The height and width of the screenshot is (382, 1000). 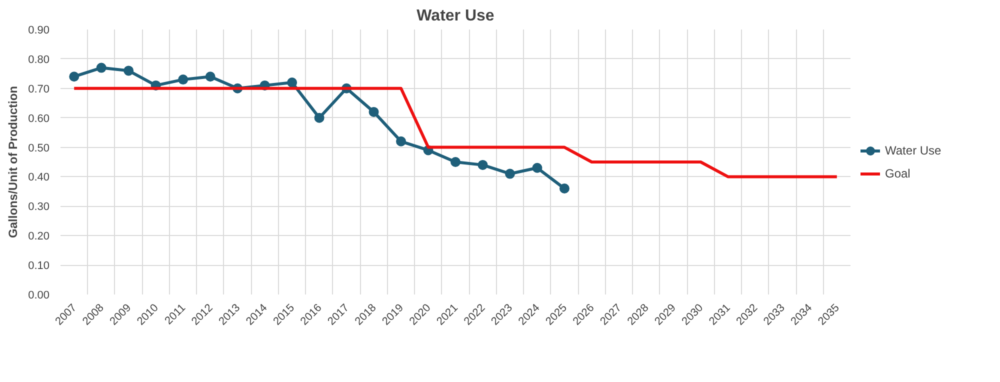 What do you see at coordinates (39, 236) in the screenshot?
I see `y-tick-label: 0.20` at bounding box center [39, 236].